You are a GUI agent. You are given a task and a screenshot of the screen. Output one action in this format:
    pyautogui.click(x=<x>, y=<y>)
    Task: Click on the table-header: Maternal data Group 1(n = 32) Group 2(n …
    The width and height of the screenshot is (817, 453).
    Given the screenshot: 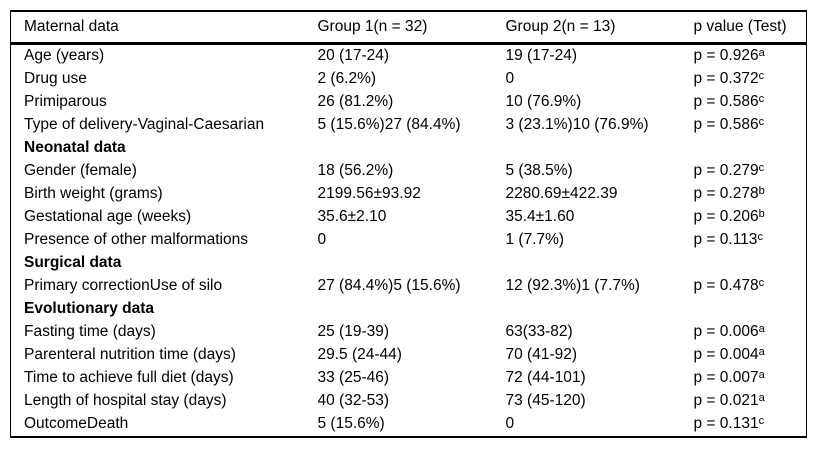 What is the action you would take?
    pyautogui.click(x=408, y=28)
    